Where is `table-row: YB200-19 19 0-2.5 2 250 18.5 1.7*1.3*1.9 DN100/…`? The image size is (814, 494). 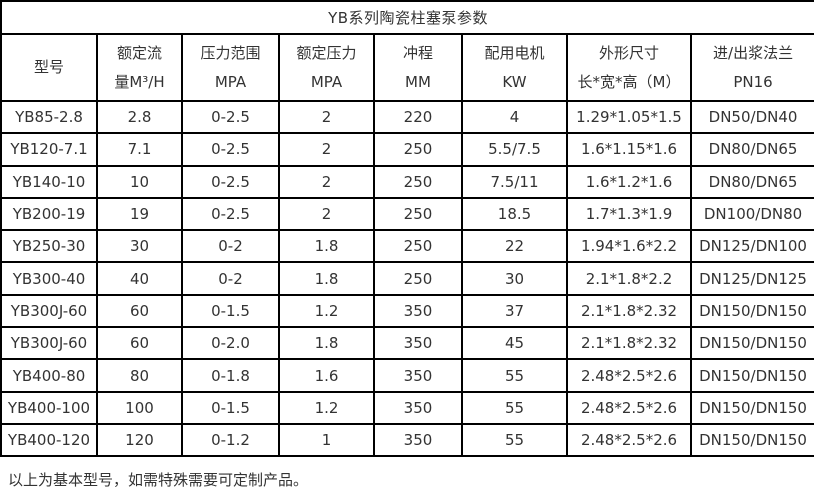 table-row: YB200-19 19 0-2.5 2 250 18.5 1.7*1.3*1.9 DN100/… is located at coordinates (407, 214).